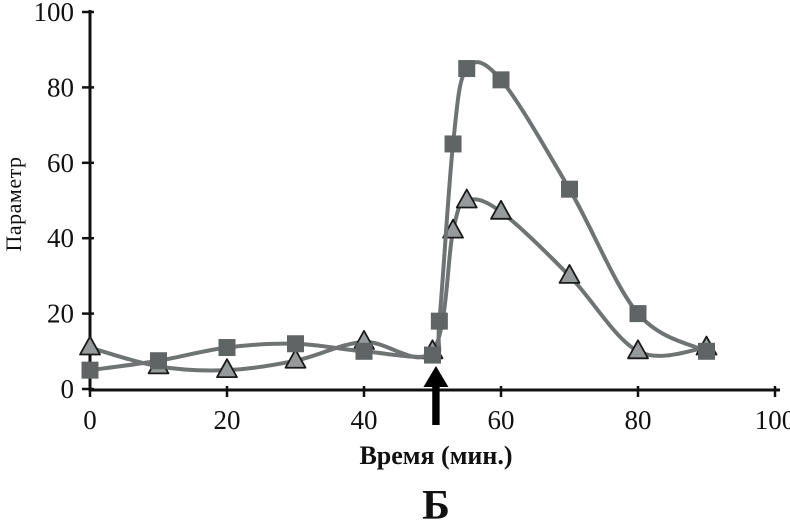  I want to click on y-axis-title: Параметр, so click(13, 204).